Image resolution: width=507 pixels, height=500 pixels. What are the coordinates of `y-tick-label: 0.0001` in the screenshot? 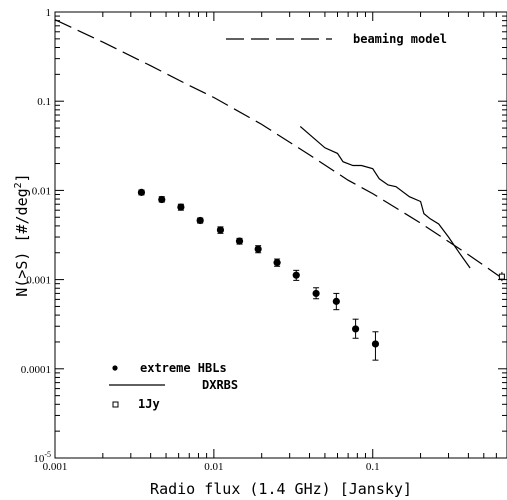 It's located at (36, 370).